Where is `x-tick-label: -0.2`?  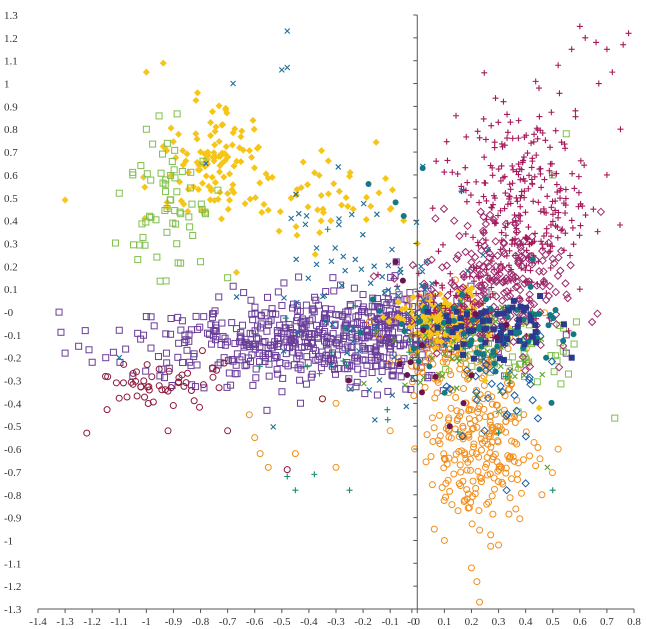 x-tick-label: -0.2 is located at coordinates (362, 622).